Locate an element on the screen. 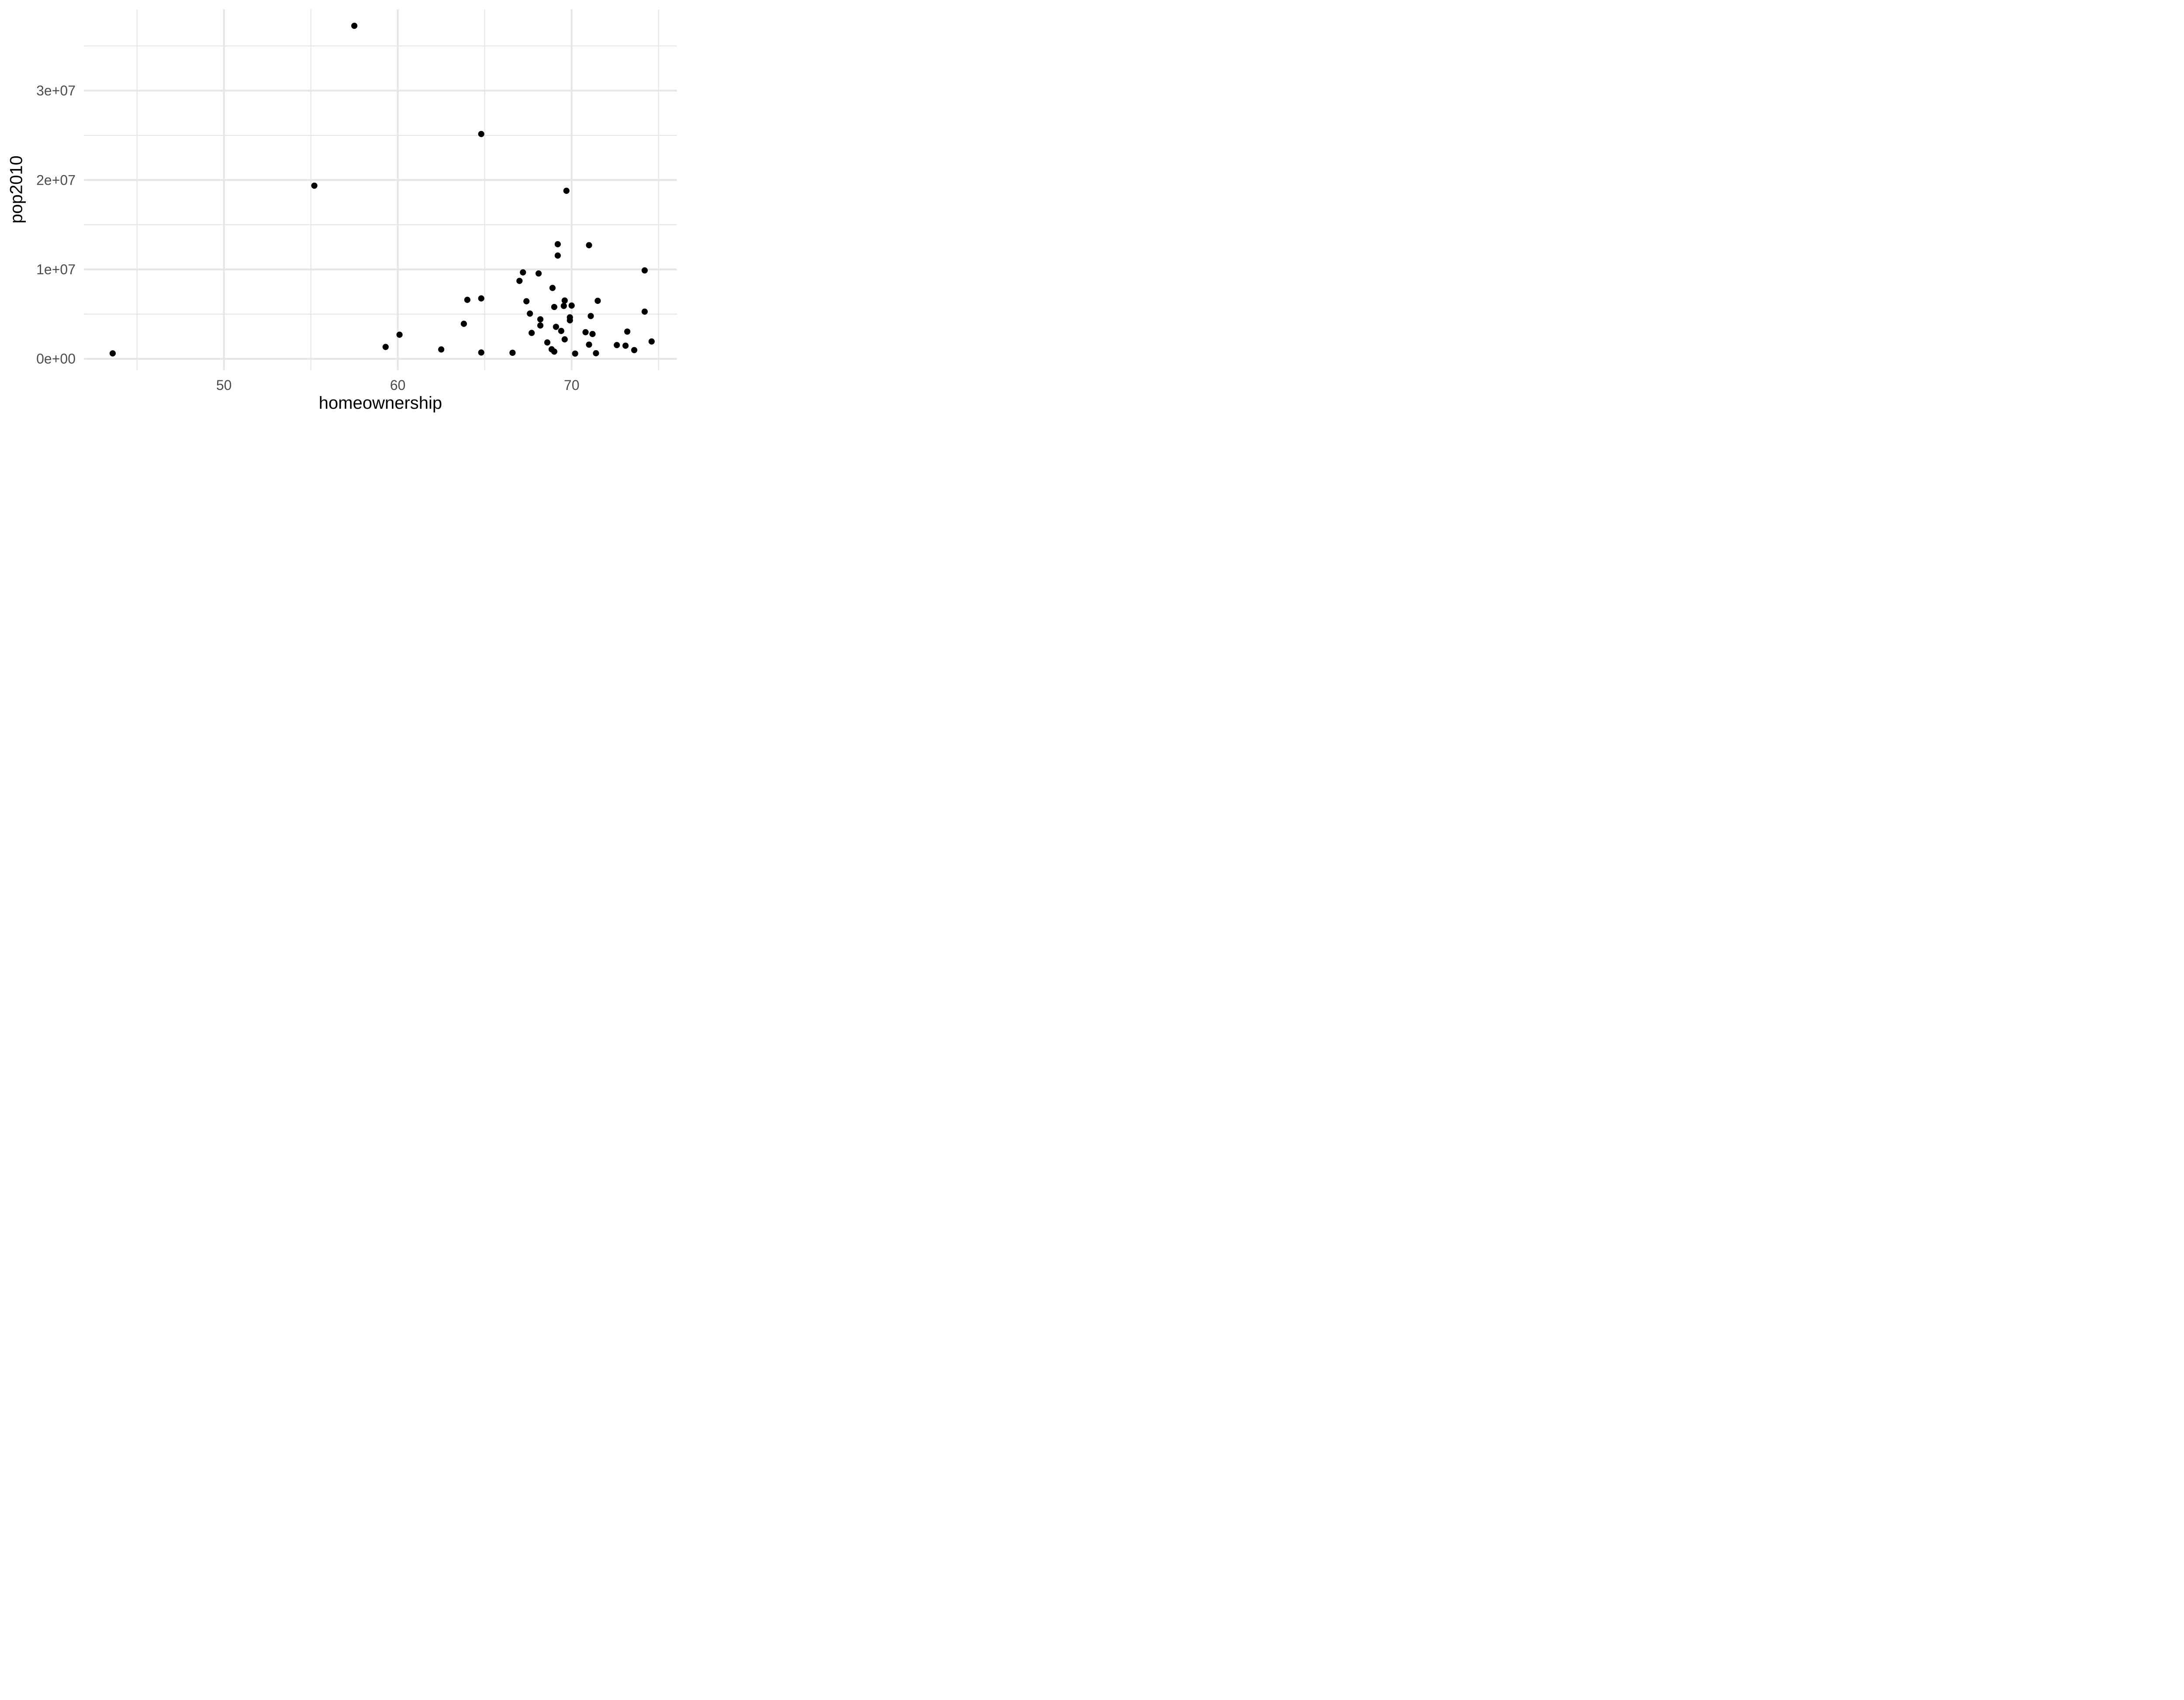  y-tick-label: 3e+07 is located at coordinates (56, 91).